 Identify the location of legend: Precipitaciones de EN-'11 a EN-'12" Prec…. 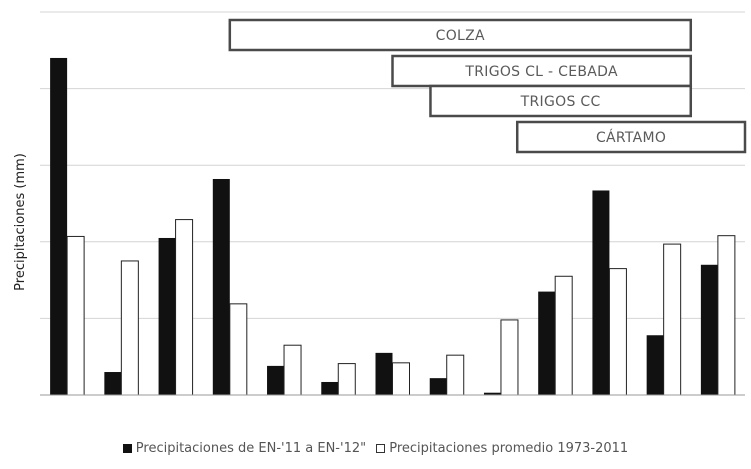
(375, 448).